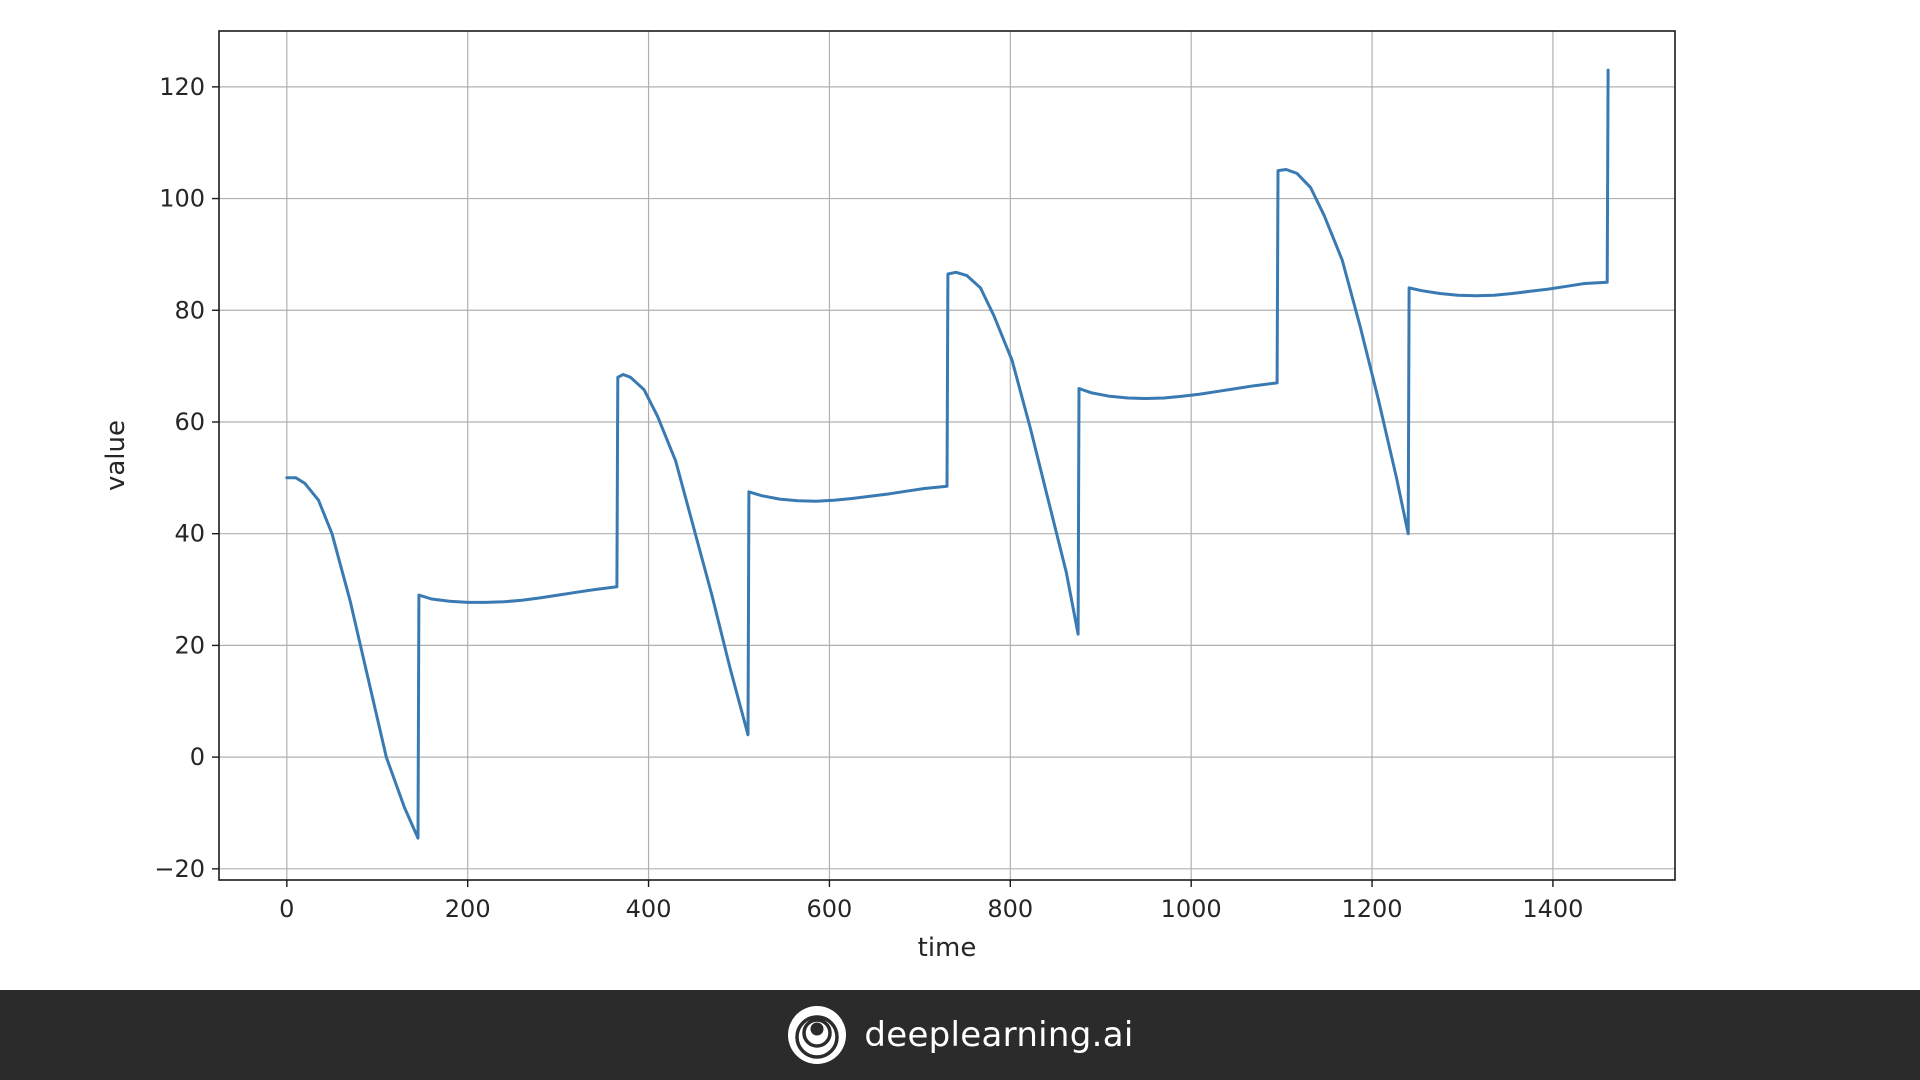  Describe the element at coordinates (182, 199) in the screenshot. I see `y-tick-label: 100` at that location.